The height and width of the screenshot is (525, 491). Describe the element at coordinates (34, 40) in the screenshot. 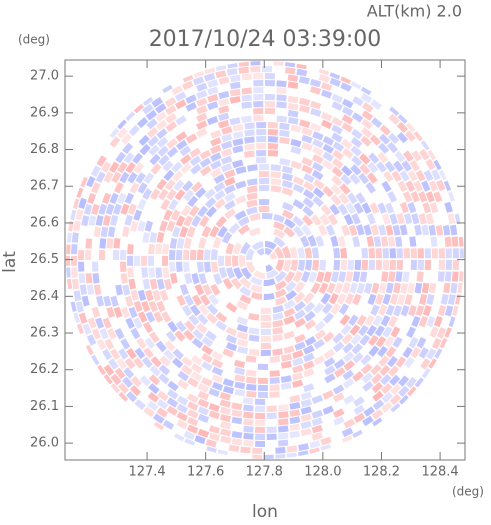

I see `y-unit: (deg)` at that location.